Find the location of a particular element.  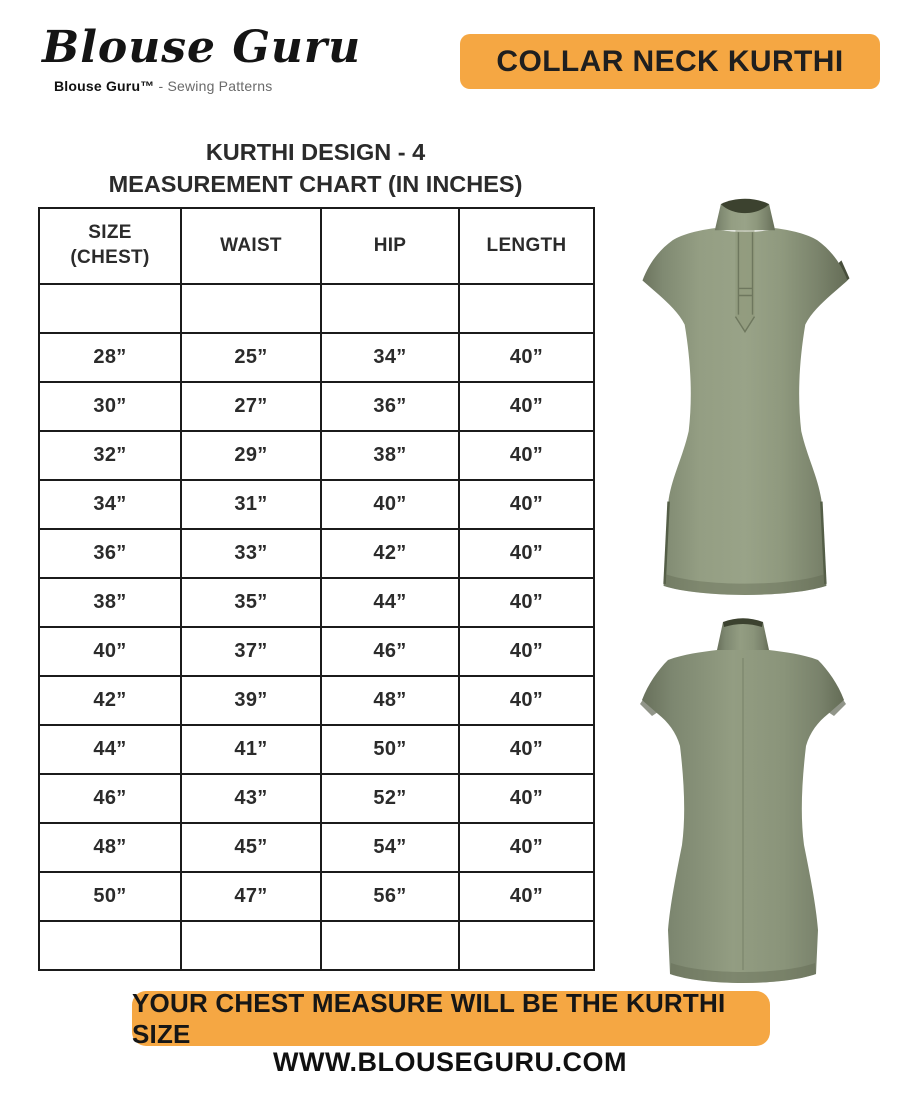

table-row: 28” 25” 34” 40” is located at coordinates (316, 357).